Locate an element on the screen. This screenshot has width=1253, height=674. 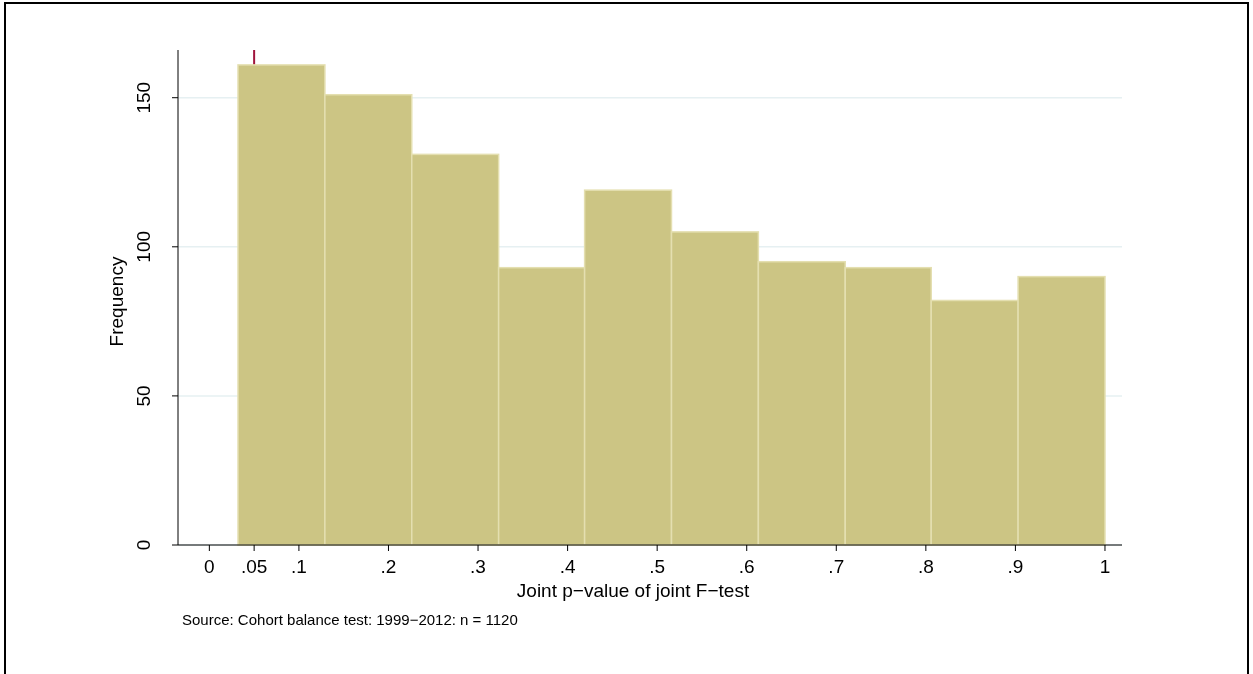
x-tick-label: .1 is located at coordinates (298, 566).